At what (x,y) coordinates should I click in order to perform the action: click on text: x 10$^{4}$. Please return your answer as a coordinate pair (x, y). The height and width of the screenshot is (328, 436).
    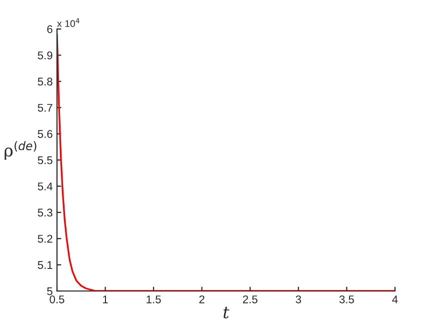
    Looking at the image, I should click on (68, 23).